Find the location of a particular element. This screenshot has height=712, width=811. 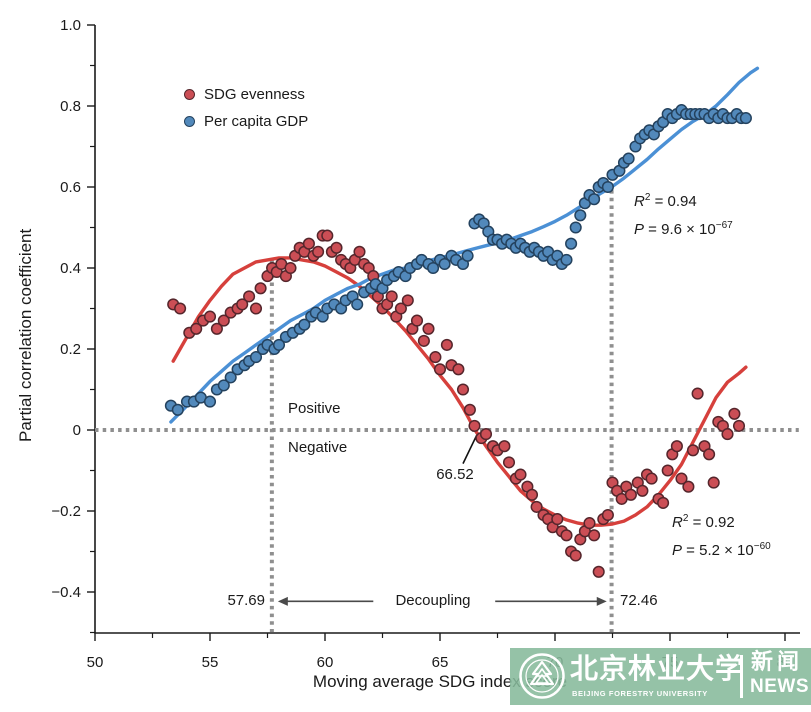

y-tick-label: 0.6 is located at coordinates (70, 187).